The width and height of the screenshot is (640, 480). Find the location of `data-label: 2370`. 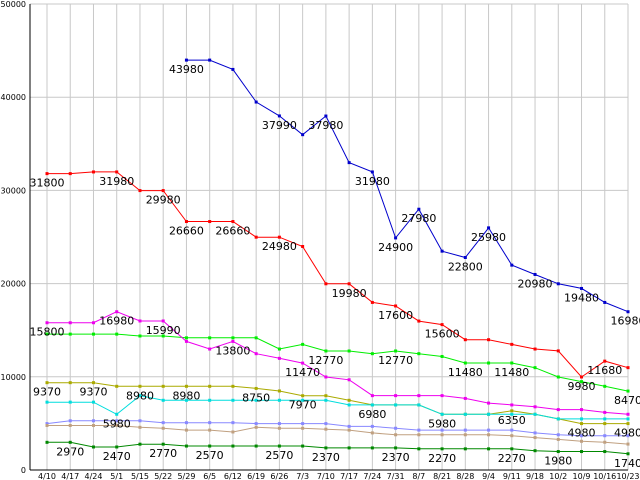

data-label: 2370 is located at coordinates (396, 457).